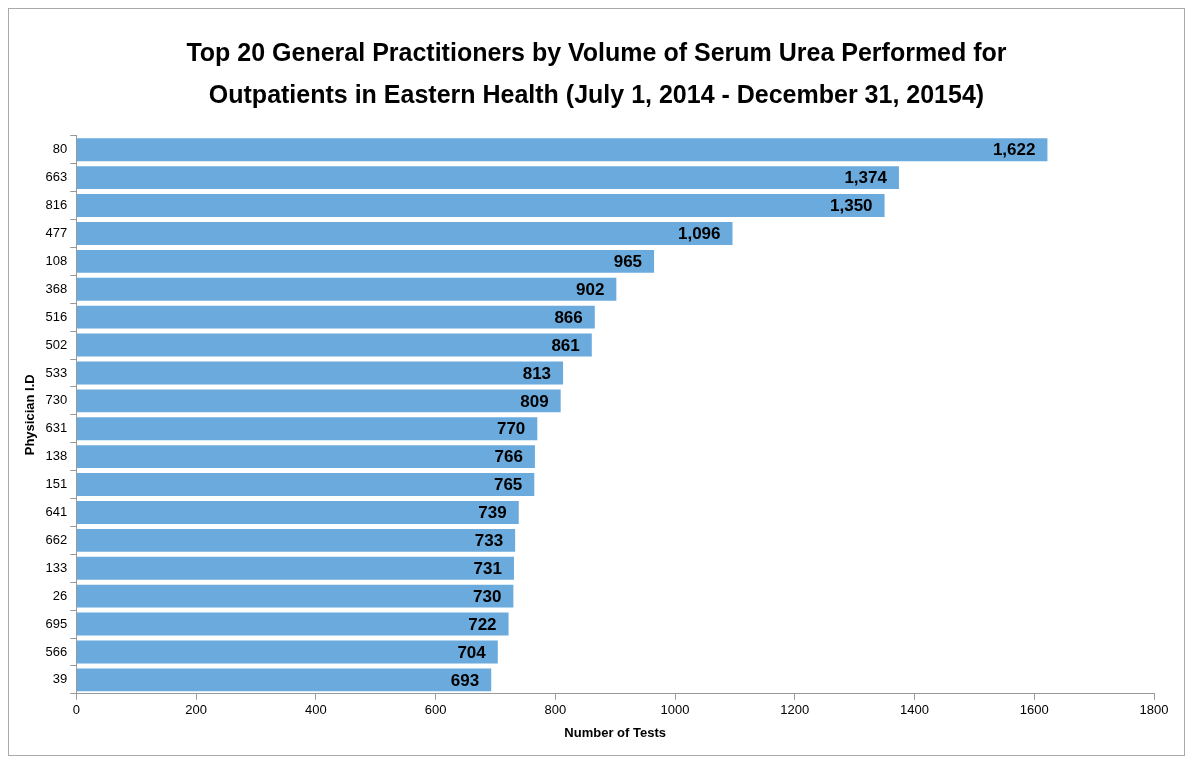 The width and height of the screenshot is (1193, 765). Describe the element at coordinates (56, 372) in the screenshot. I see `y-tick-label: 533` at that location.